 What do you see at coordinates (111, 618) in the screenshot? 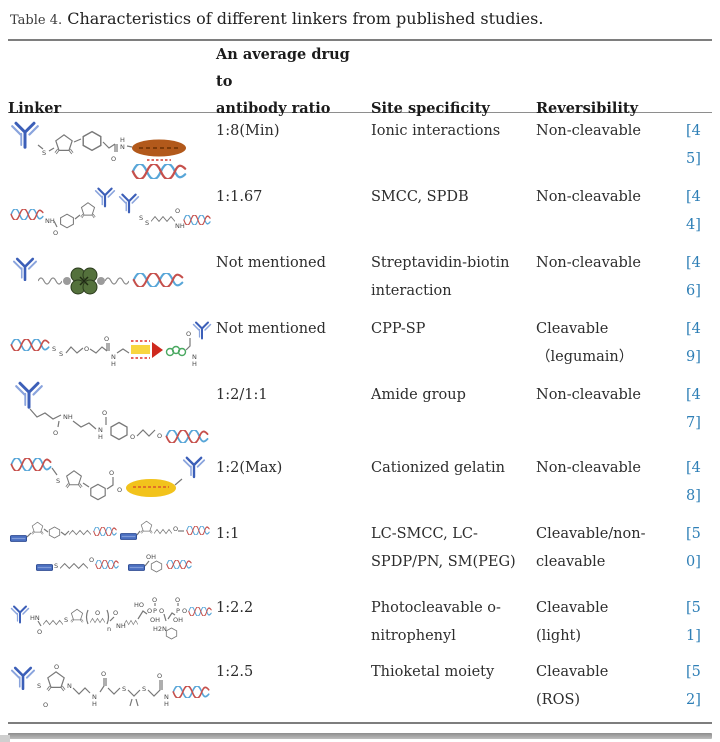
I see `photocleavable-nitrophenyl-diagram: HN O S O n O NH HO O P` at bounding box center [111, 618].